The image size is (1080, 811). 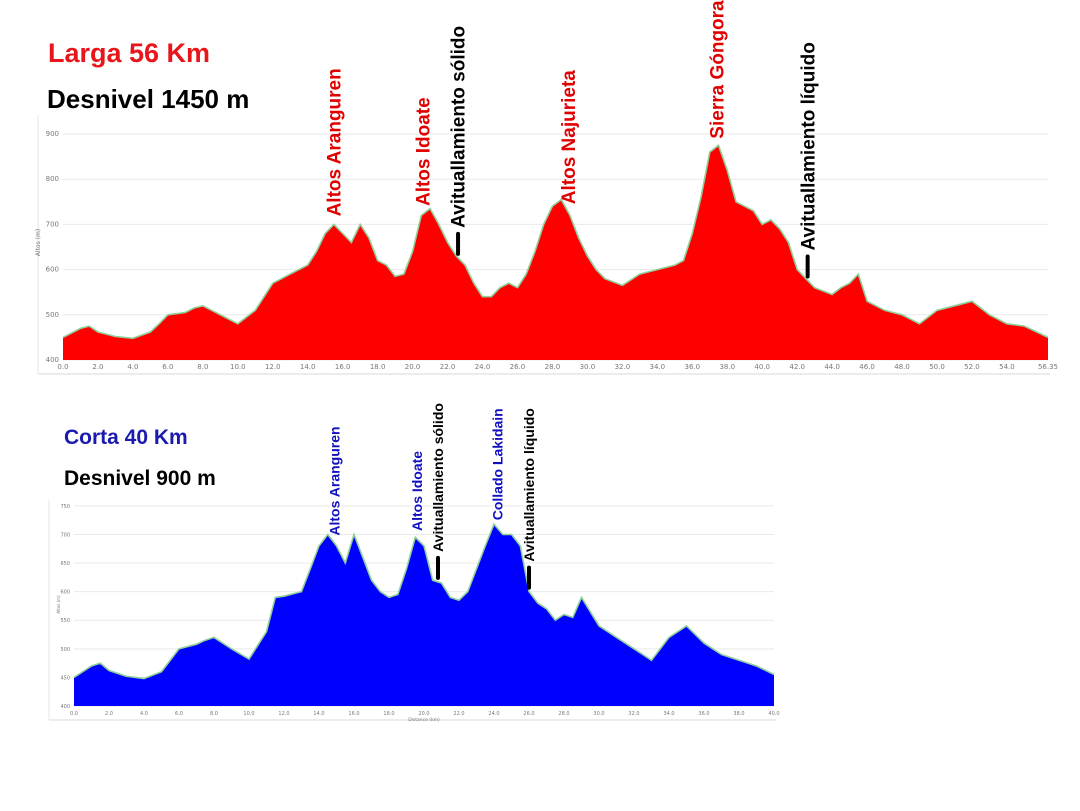 I want to click on short-route-title: Corta 40 Km, so click(x=126, y=437).